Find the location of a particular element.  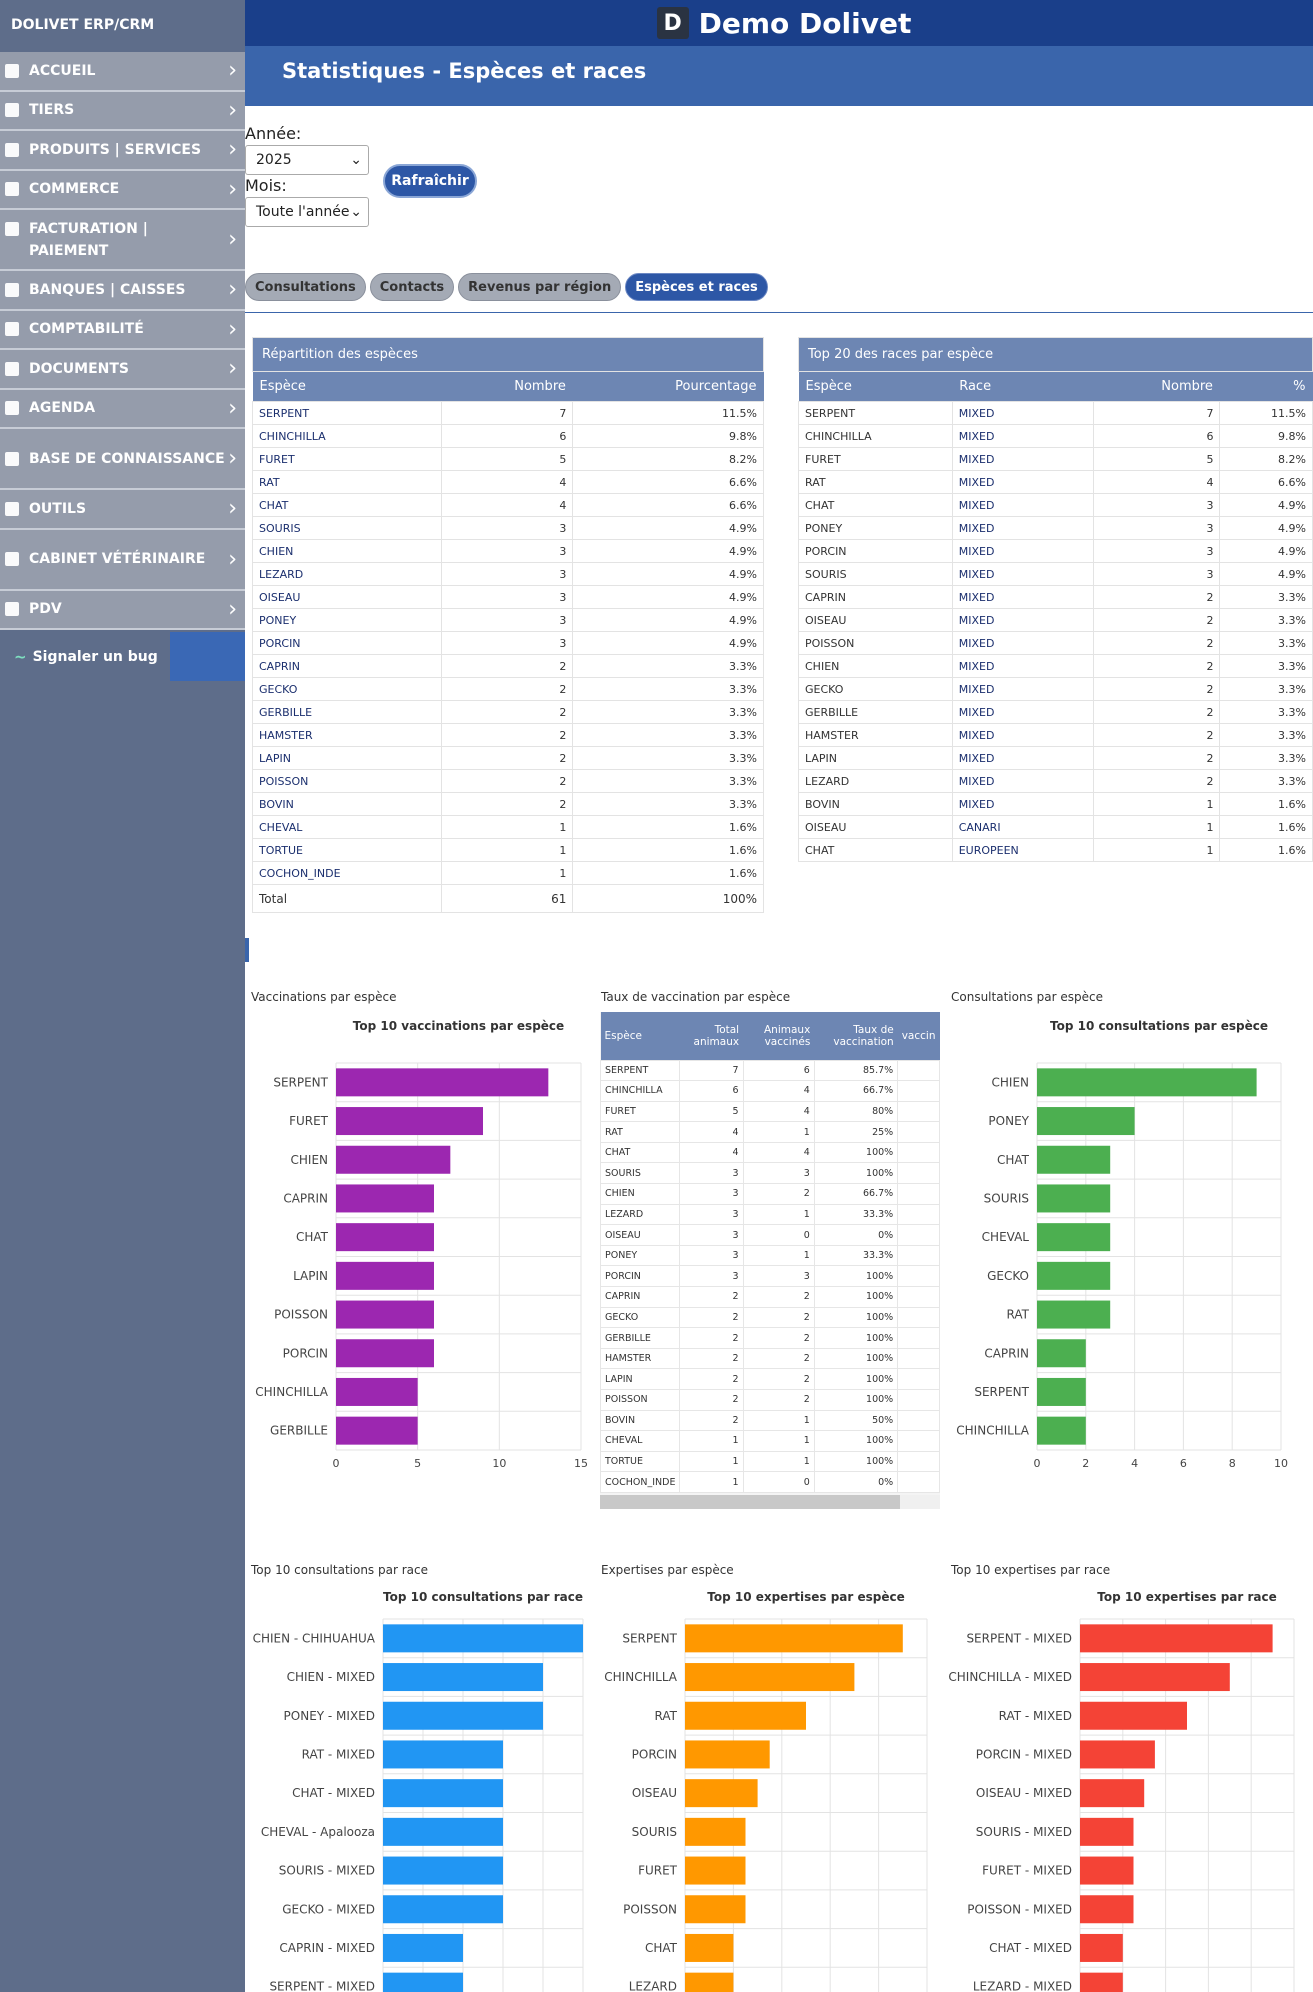

column-header: Taux de vaccination is located at coordinates (856, 1036).